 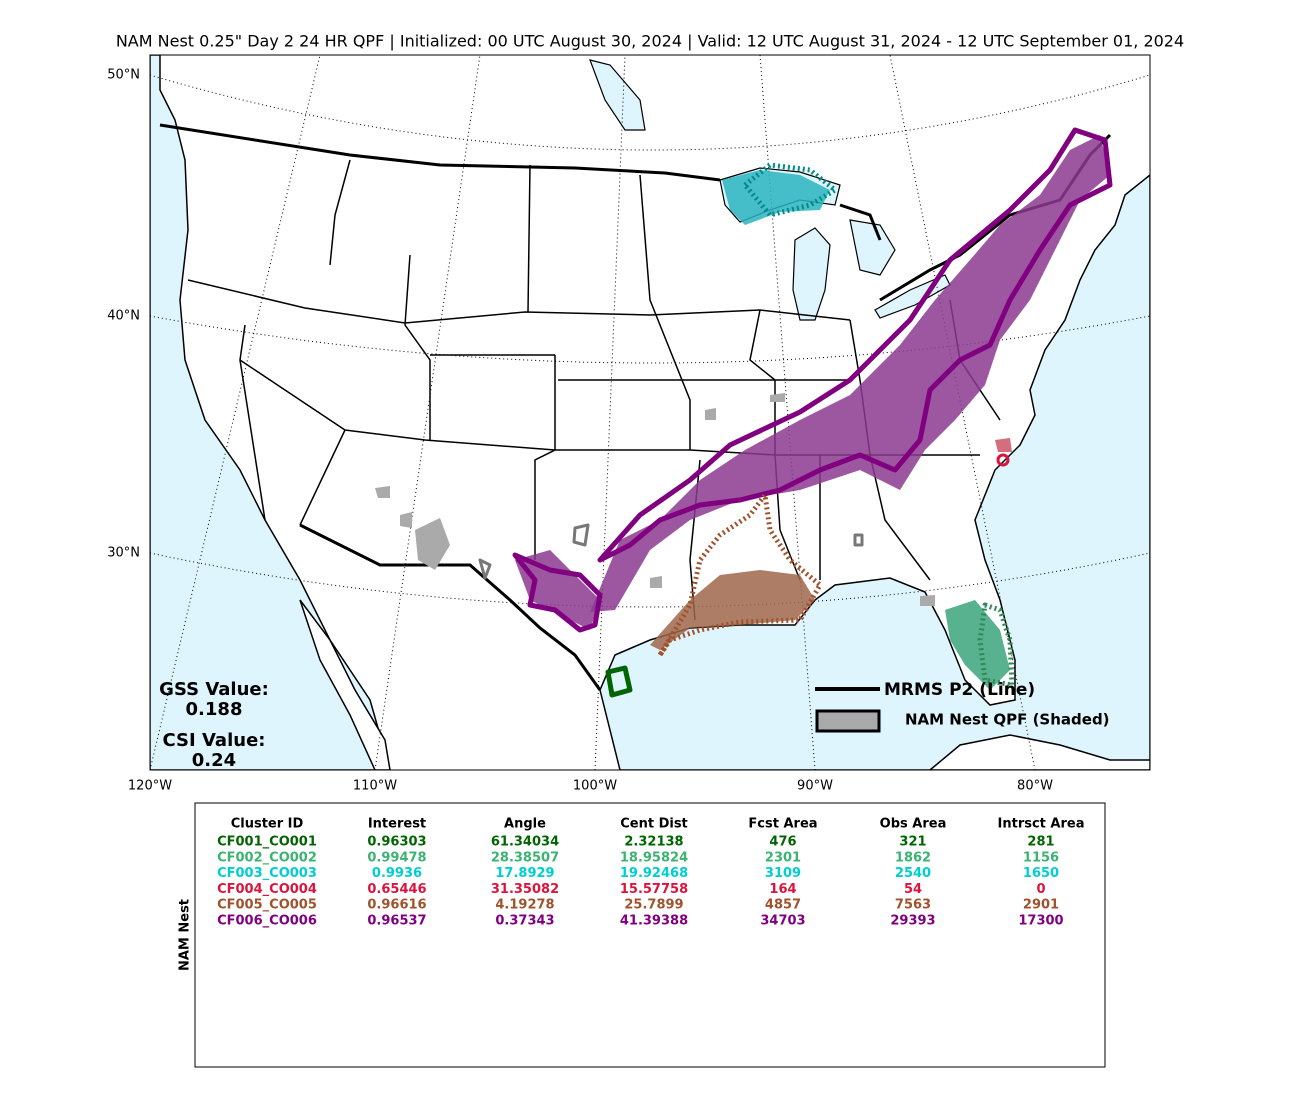 What do you see at coordinates (397, 873) in the screenshot?
I see `table-cell: 0.9936` at bounding box center [397, 873].